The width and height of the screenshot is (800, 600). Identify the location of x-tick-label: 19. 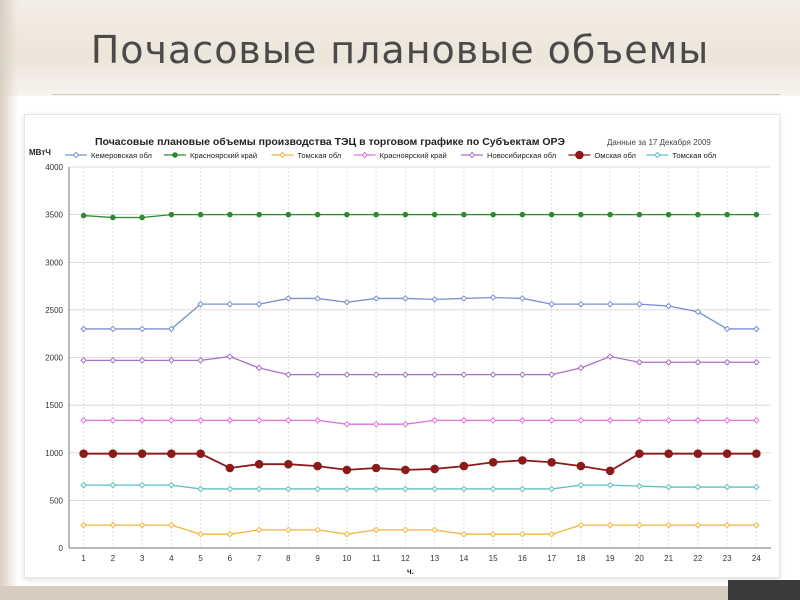
(610, 558).